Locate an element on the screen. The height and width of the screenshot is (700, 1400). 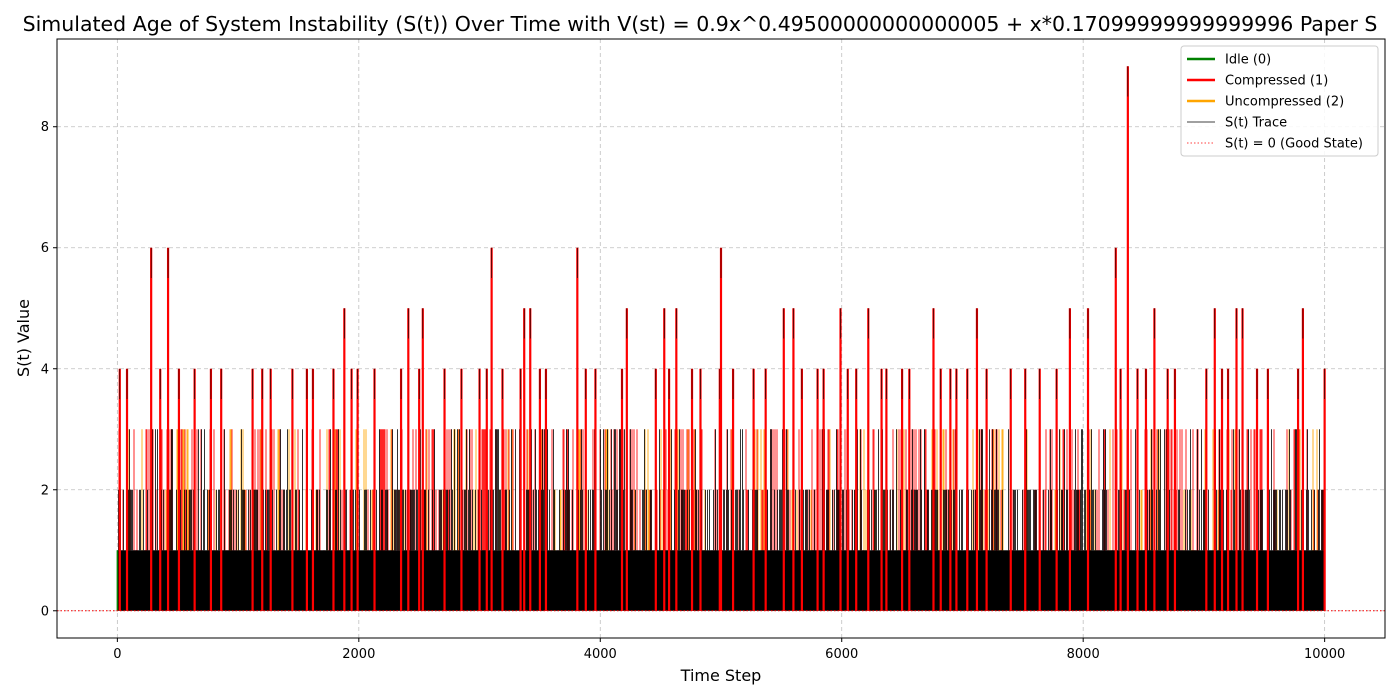
x-tick-label: 0 is located at coordinates (117, 654).